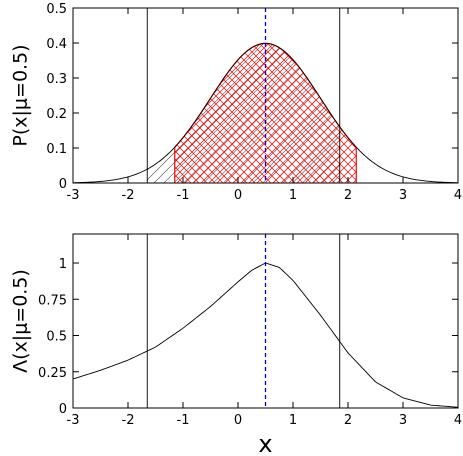 This screenshot has height=456, width=463. I want to click on x-axis-label: x, so click(265, 443).